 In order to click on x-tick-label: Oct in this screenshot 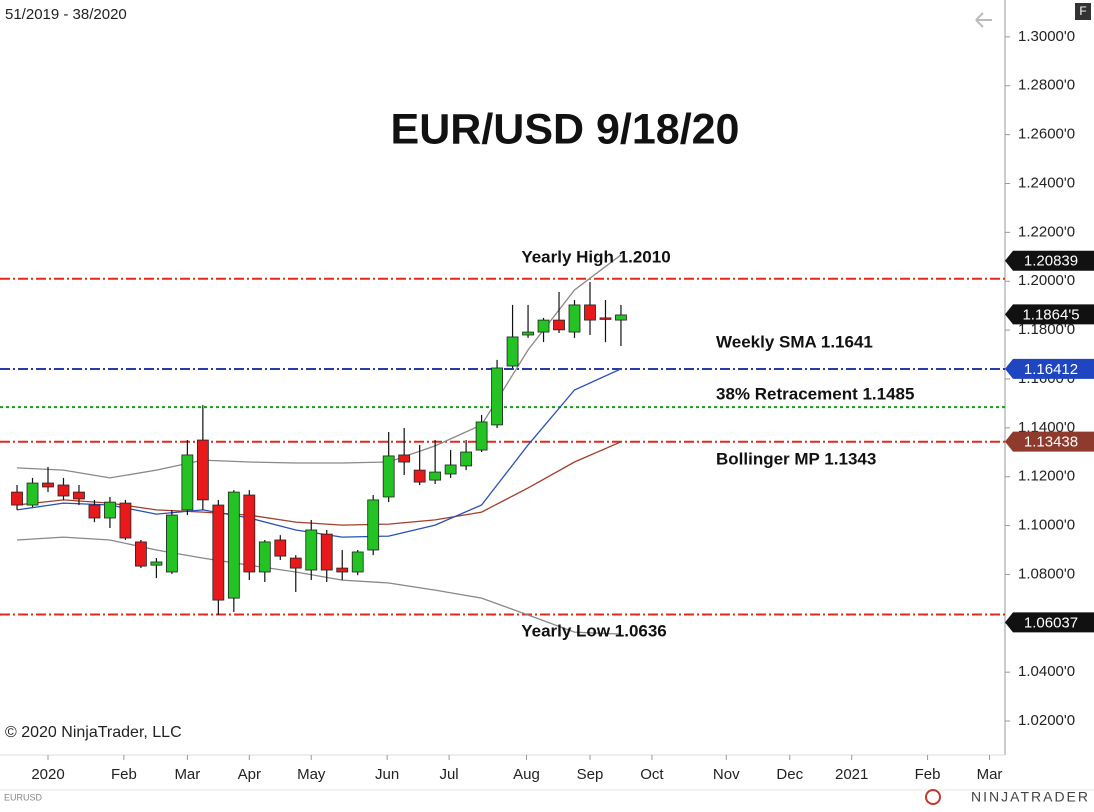, I will do `click(652, 774)`.